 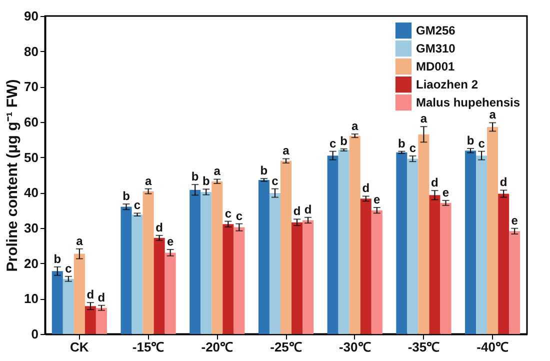 I want to click on x-tick-label: -20℃, so click(x=217, y=347).